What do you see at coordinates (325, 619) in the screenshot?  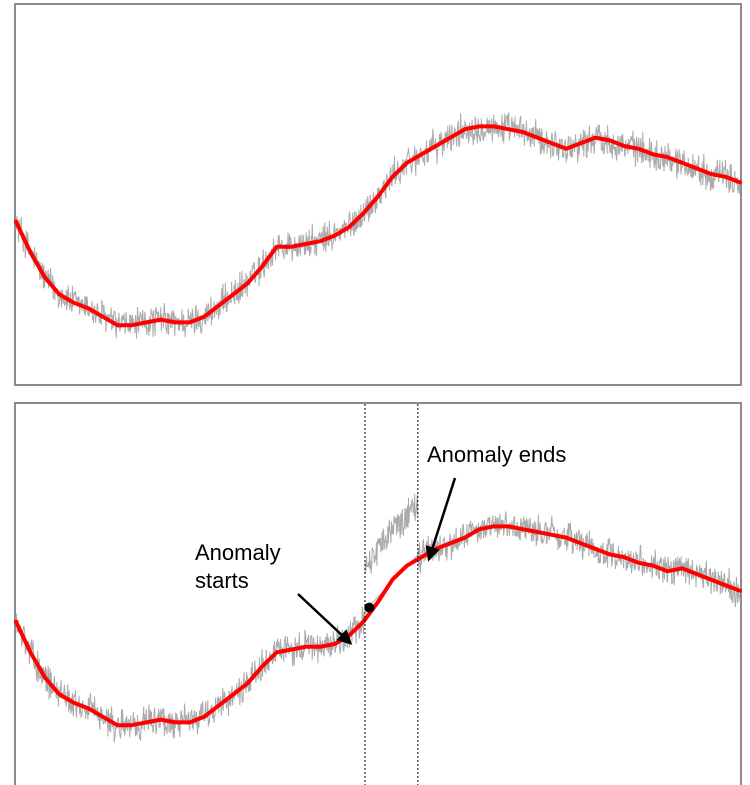 I see `arrow-anomaly-starts` at bounding box center [325, 619].